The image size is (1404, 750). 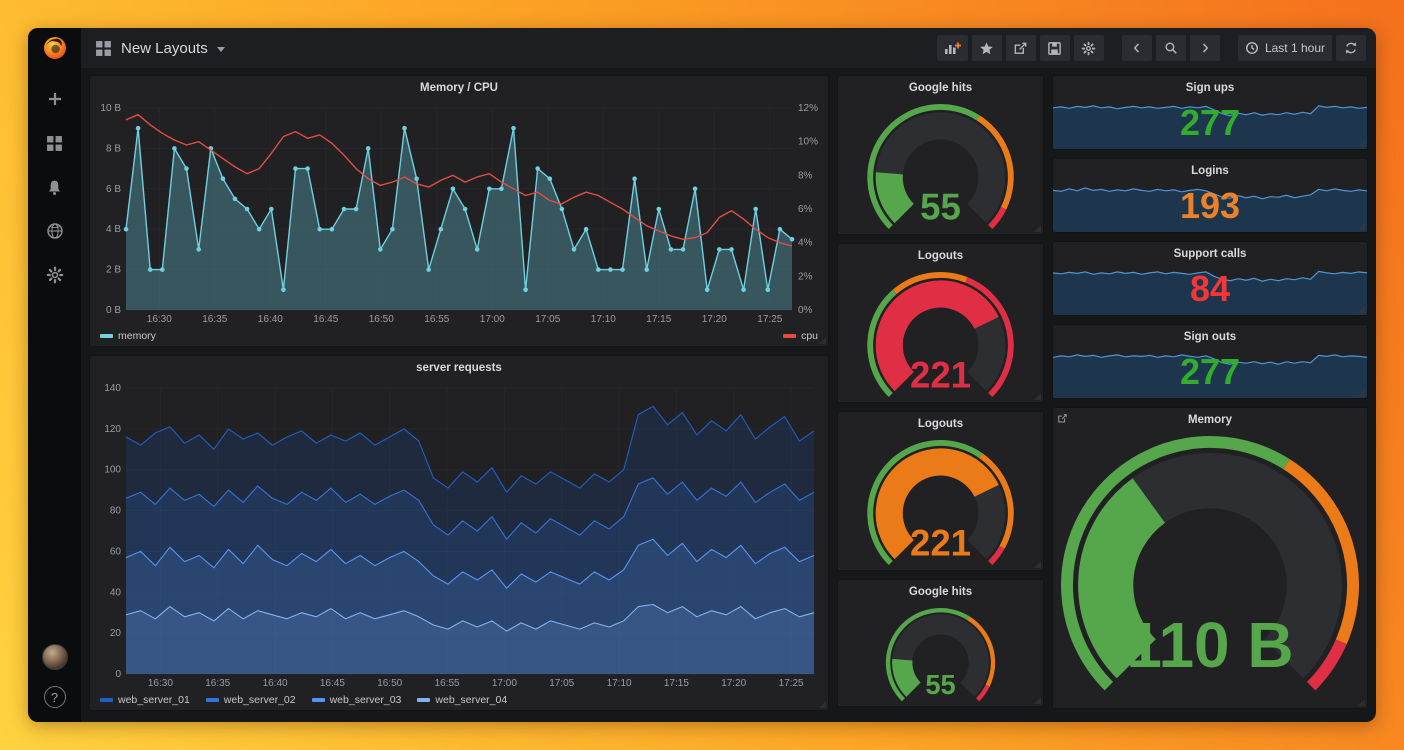 I want to click on panel-gauge-logouts-orange: Logouts 221, so click(x=940, y=491).